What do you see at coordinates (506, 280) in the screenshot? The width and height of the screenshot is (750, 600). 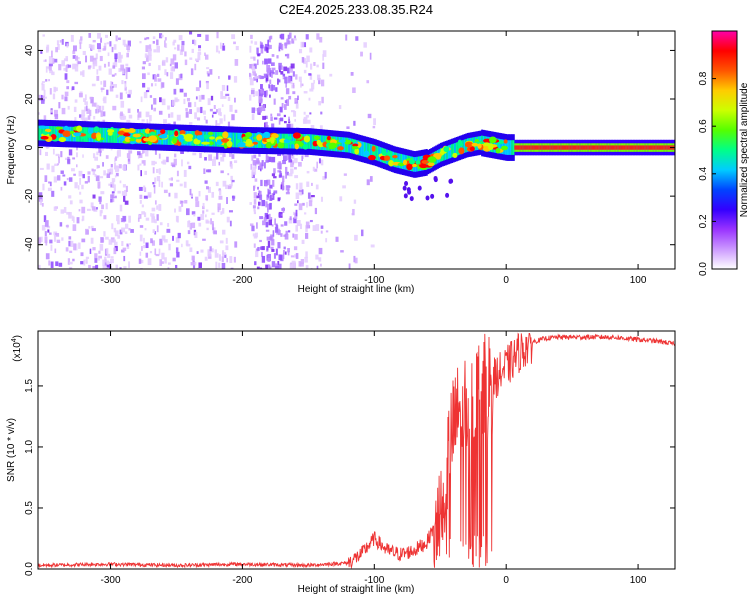 I see `spectrogram-xtick-label: 0` at bounding box center [506, 280].